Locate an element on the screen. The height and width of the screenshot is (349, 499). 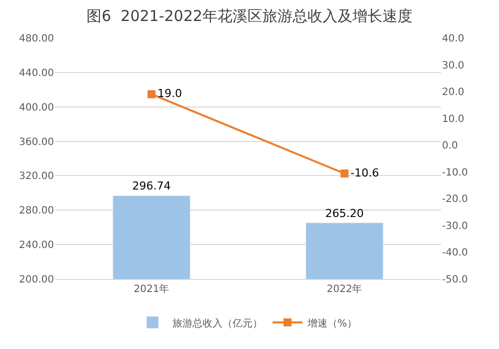
y2-tick-label: -10.0 is located at coordinates (455, 172).